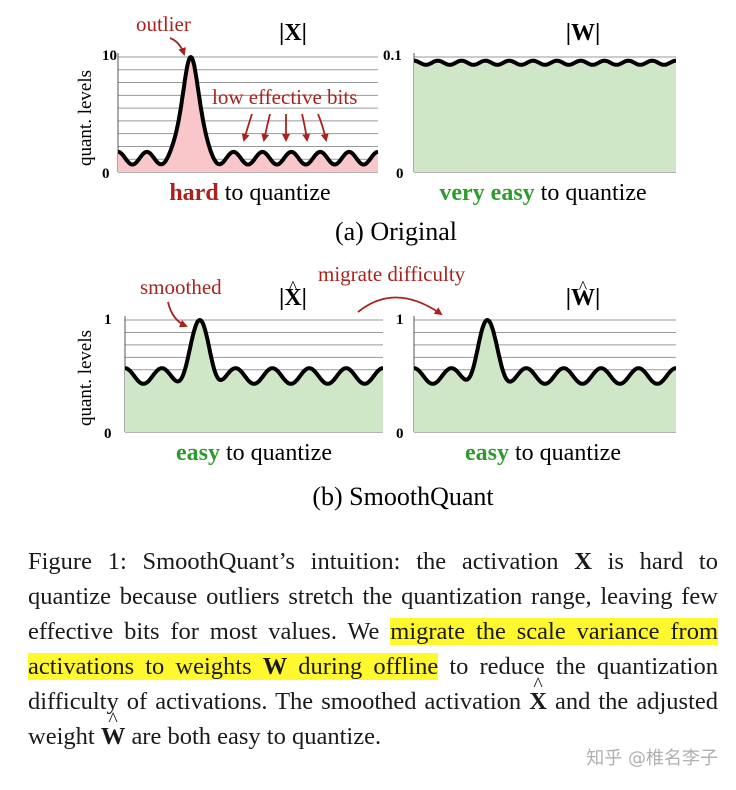  What do you see at coordinates (177, 314) in the screenshot?
I see `smoothed-arrow` at bounding box center [177, 314].